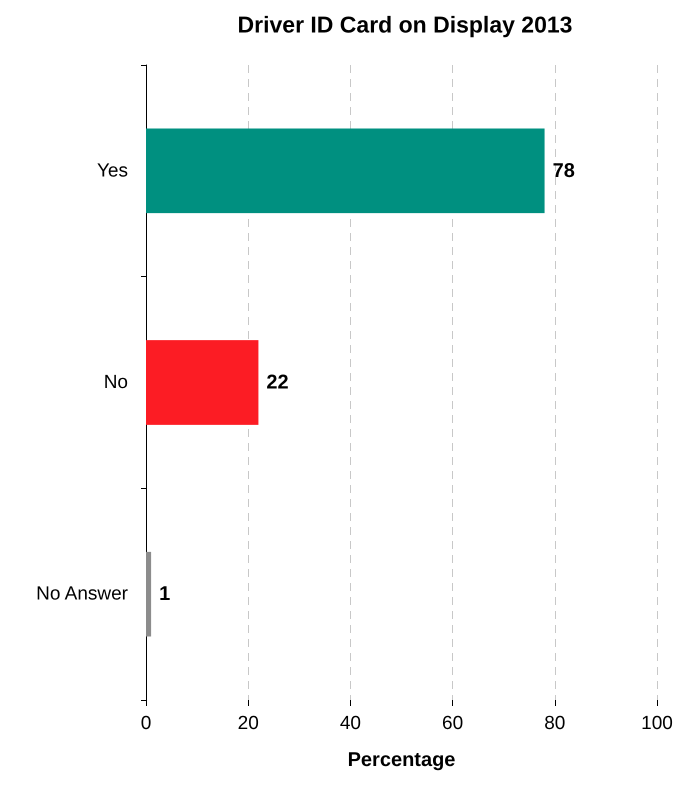 The height and width of the screenshot is (790, 680). Describe the element at coordinates (350, 723) in the screenshot. I see `x-tick-label: 40` at that location.